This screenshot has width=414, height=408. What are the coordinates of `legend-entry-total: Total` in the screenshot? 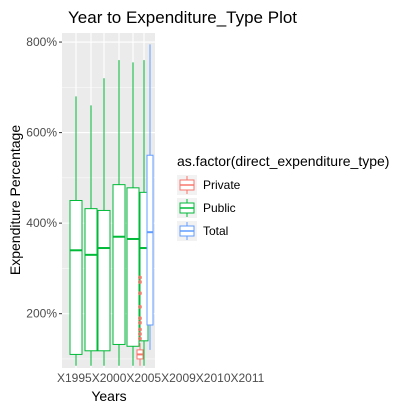 It's located at (202, 231).